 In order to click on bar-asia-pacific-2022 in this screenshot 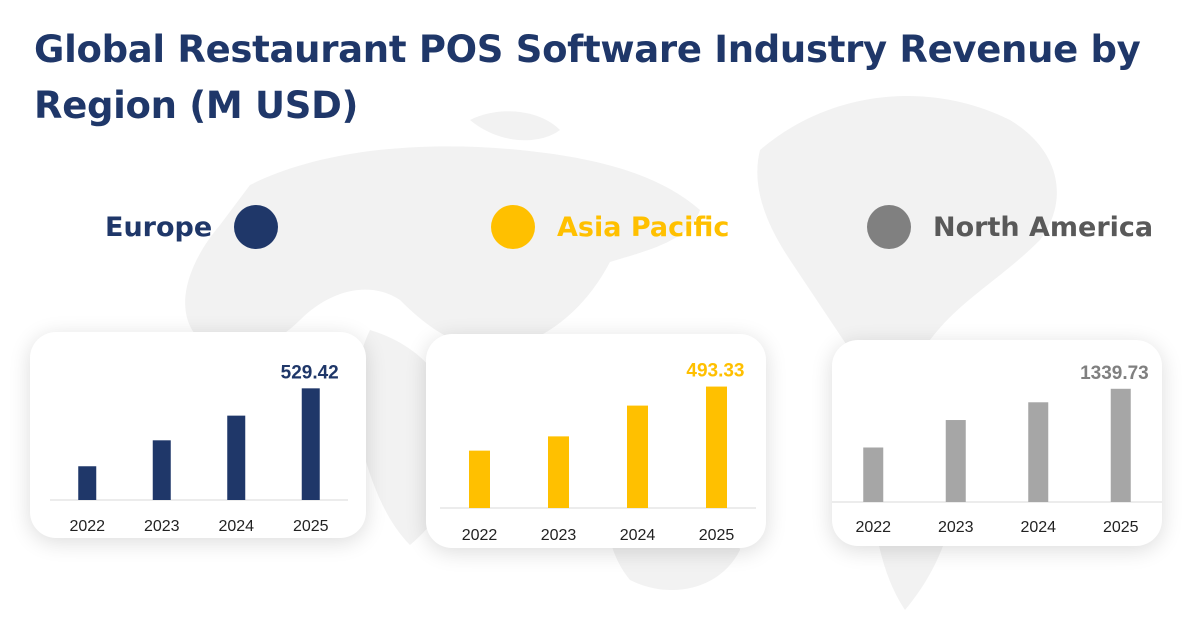, I will do `click(479, 479)`.